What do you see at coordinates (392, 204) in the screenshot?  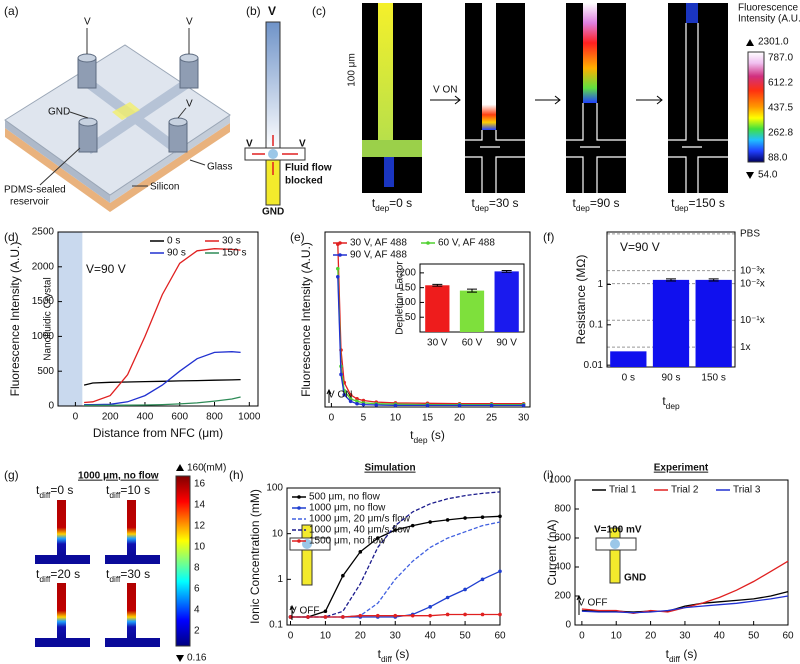 I see `label: tdep=0 s` at bounding box center [392, 204].